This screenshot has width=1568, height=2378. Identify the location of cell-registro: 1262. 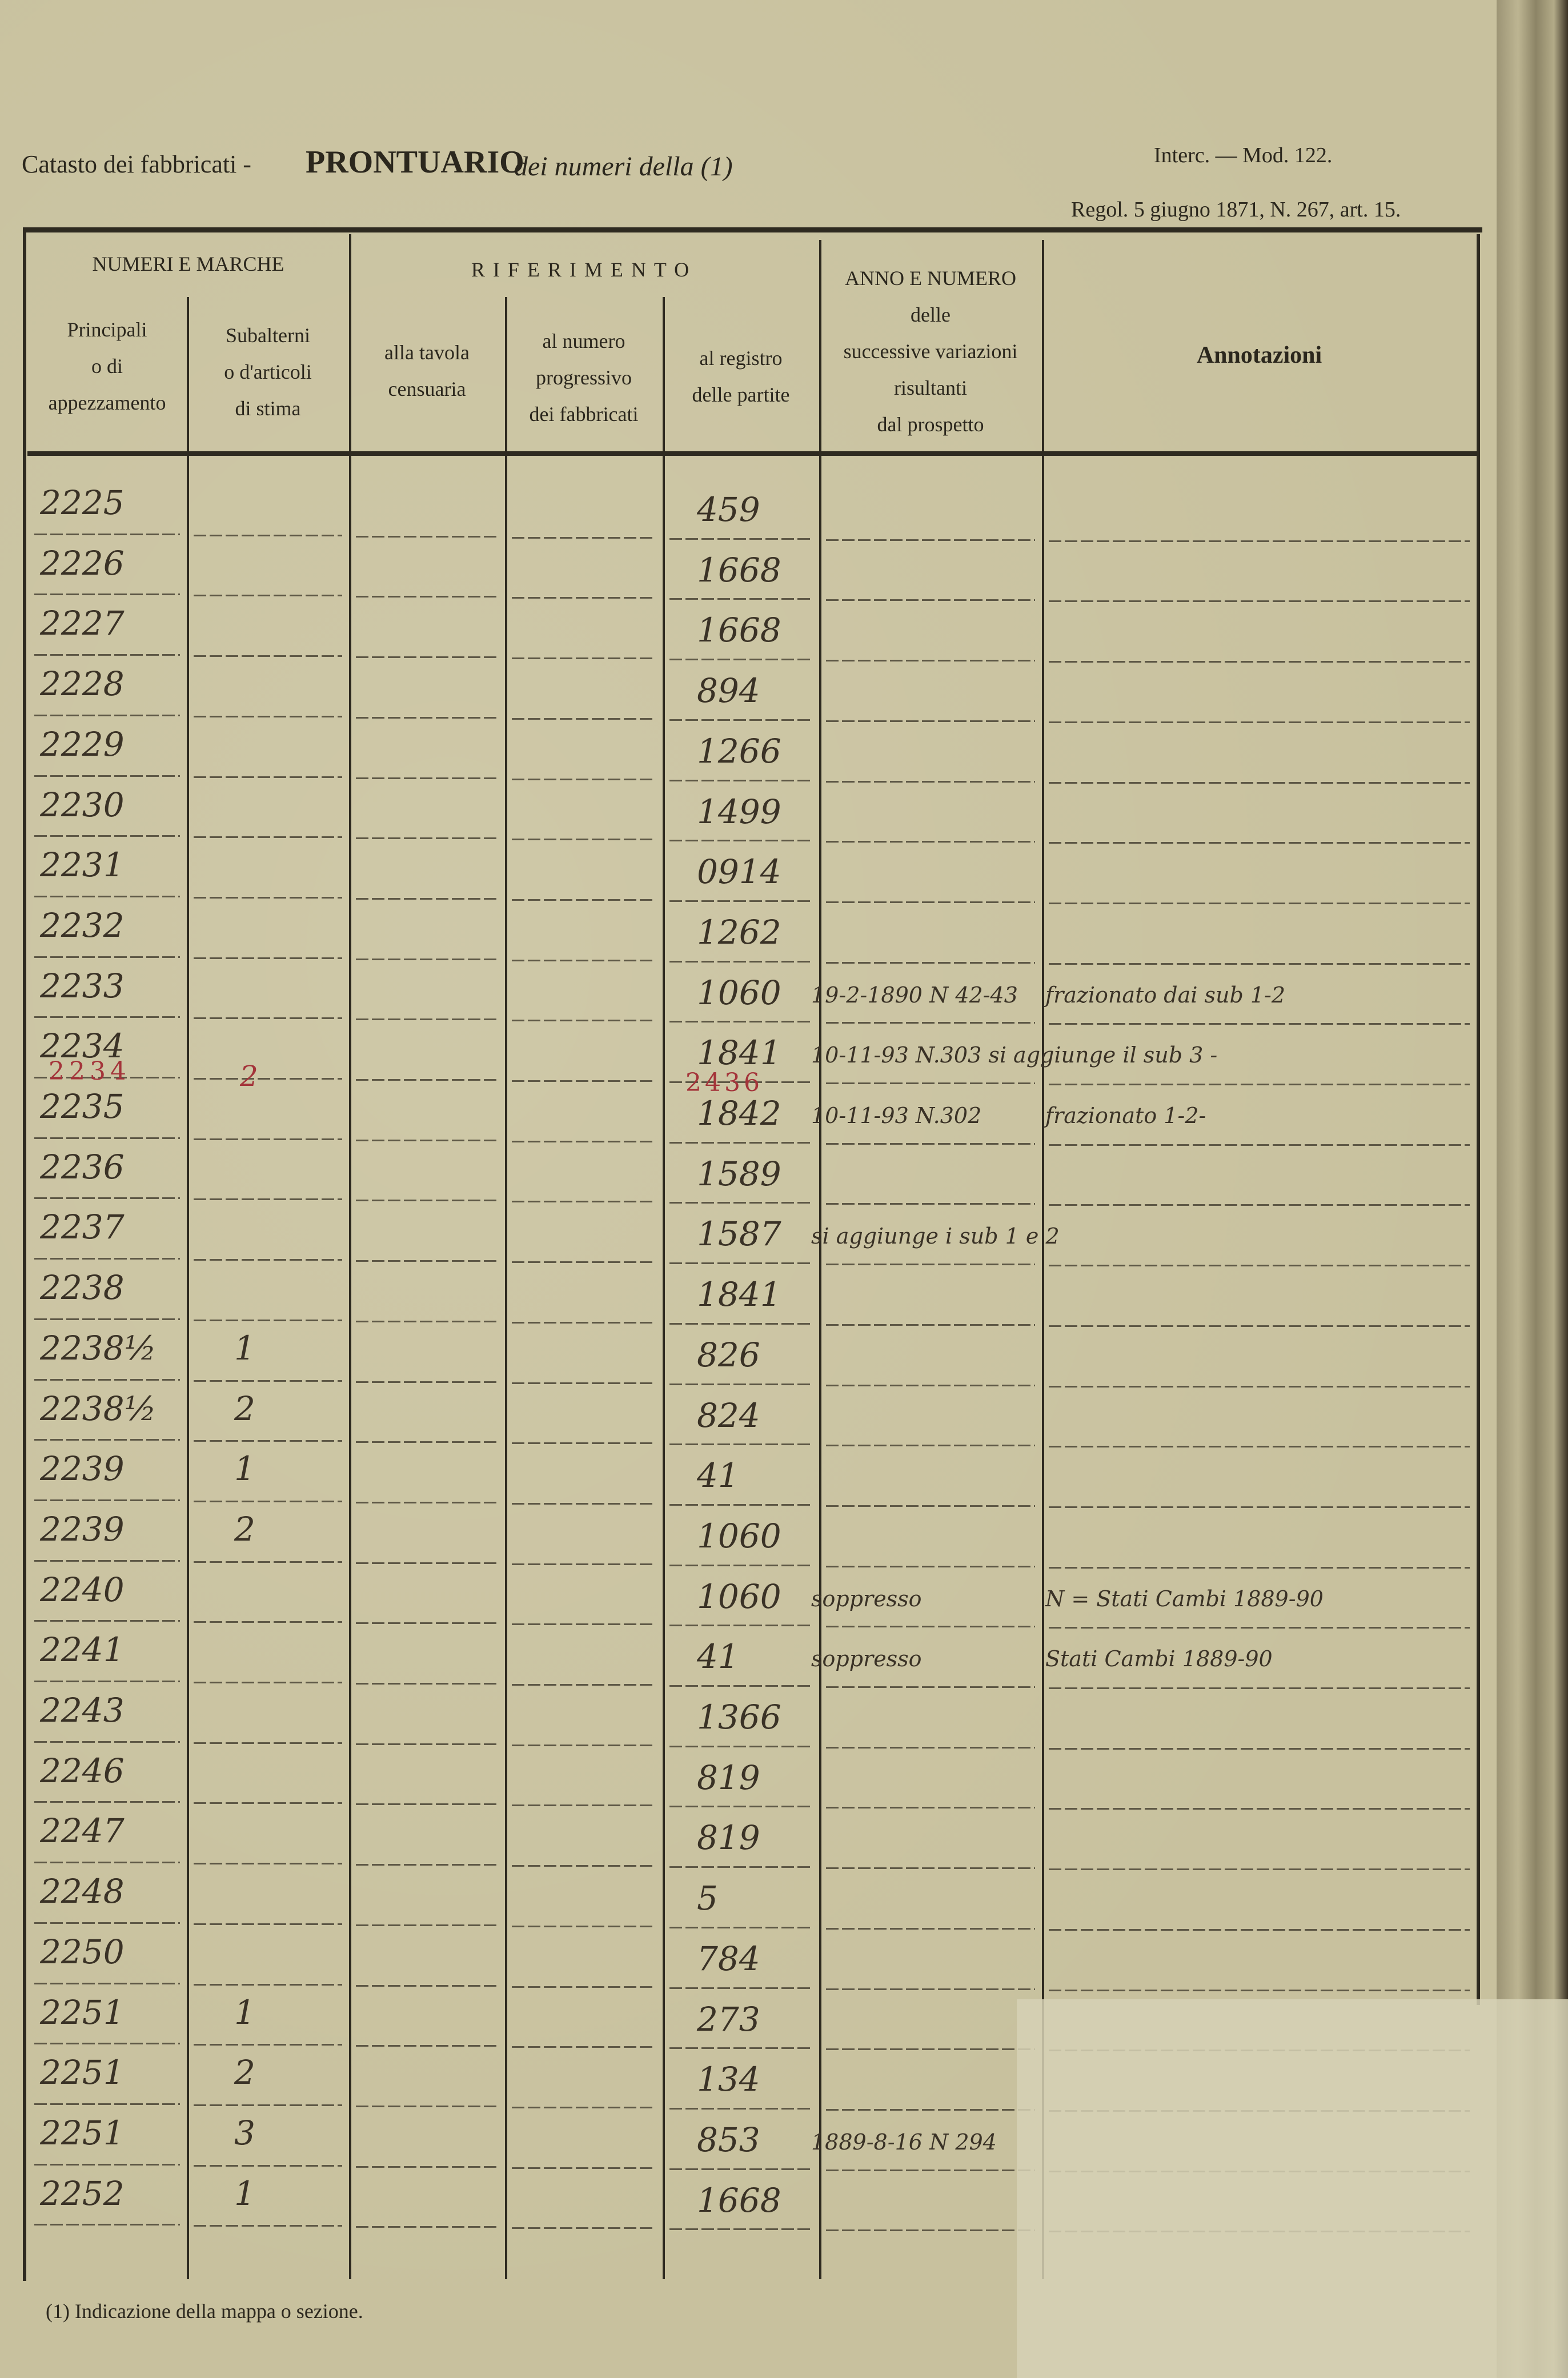
(739, 932).